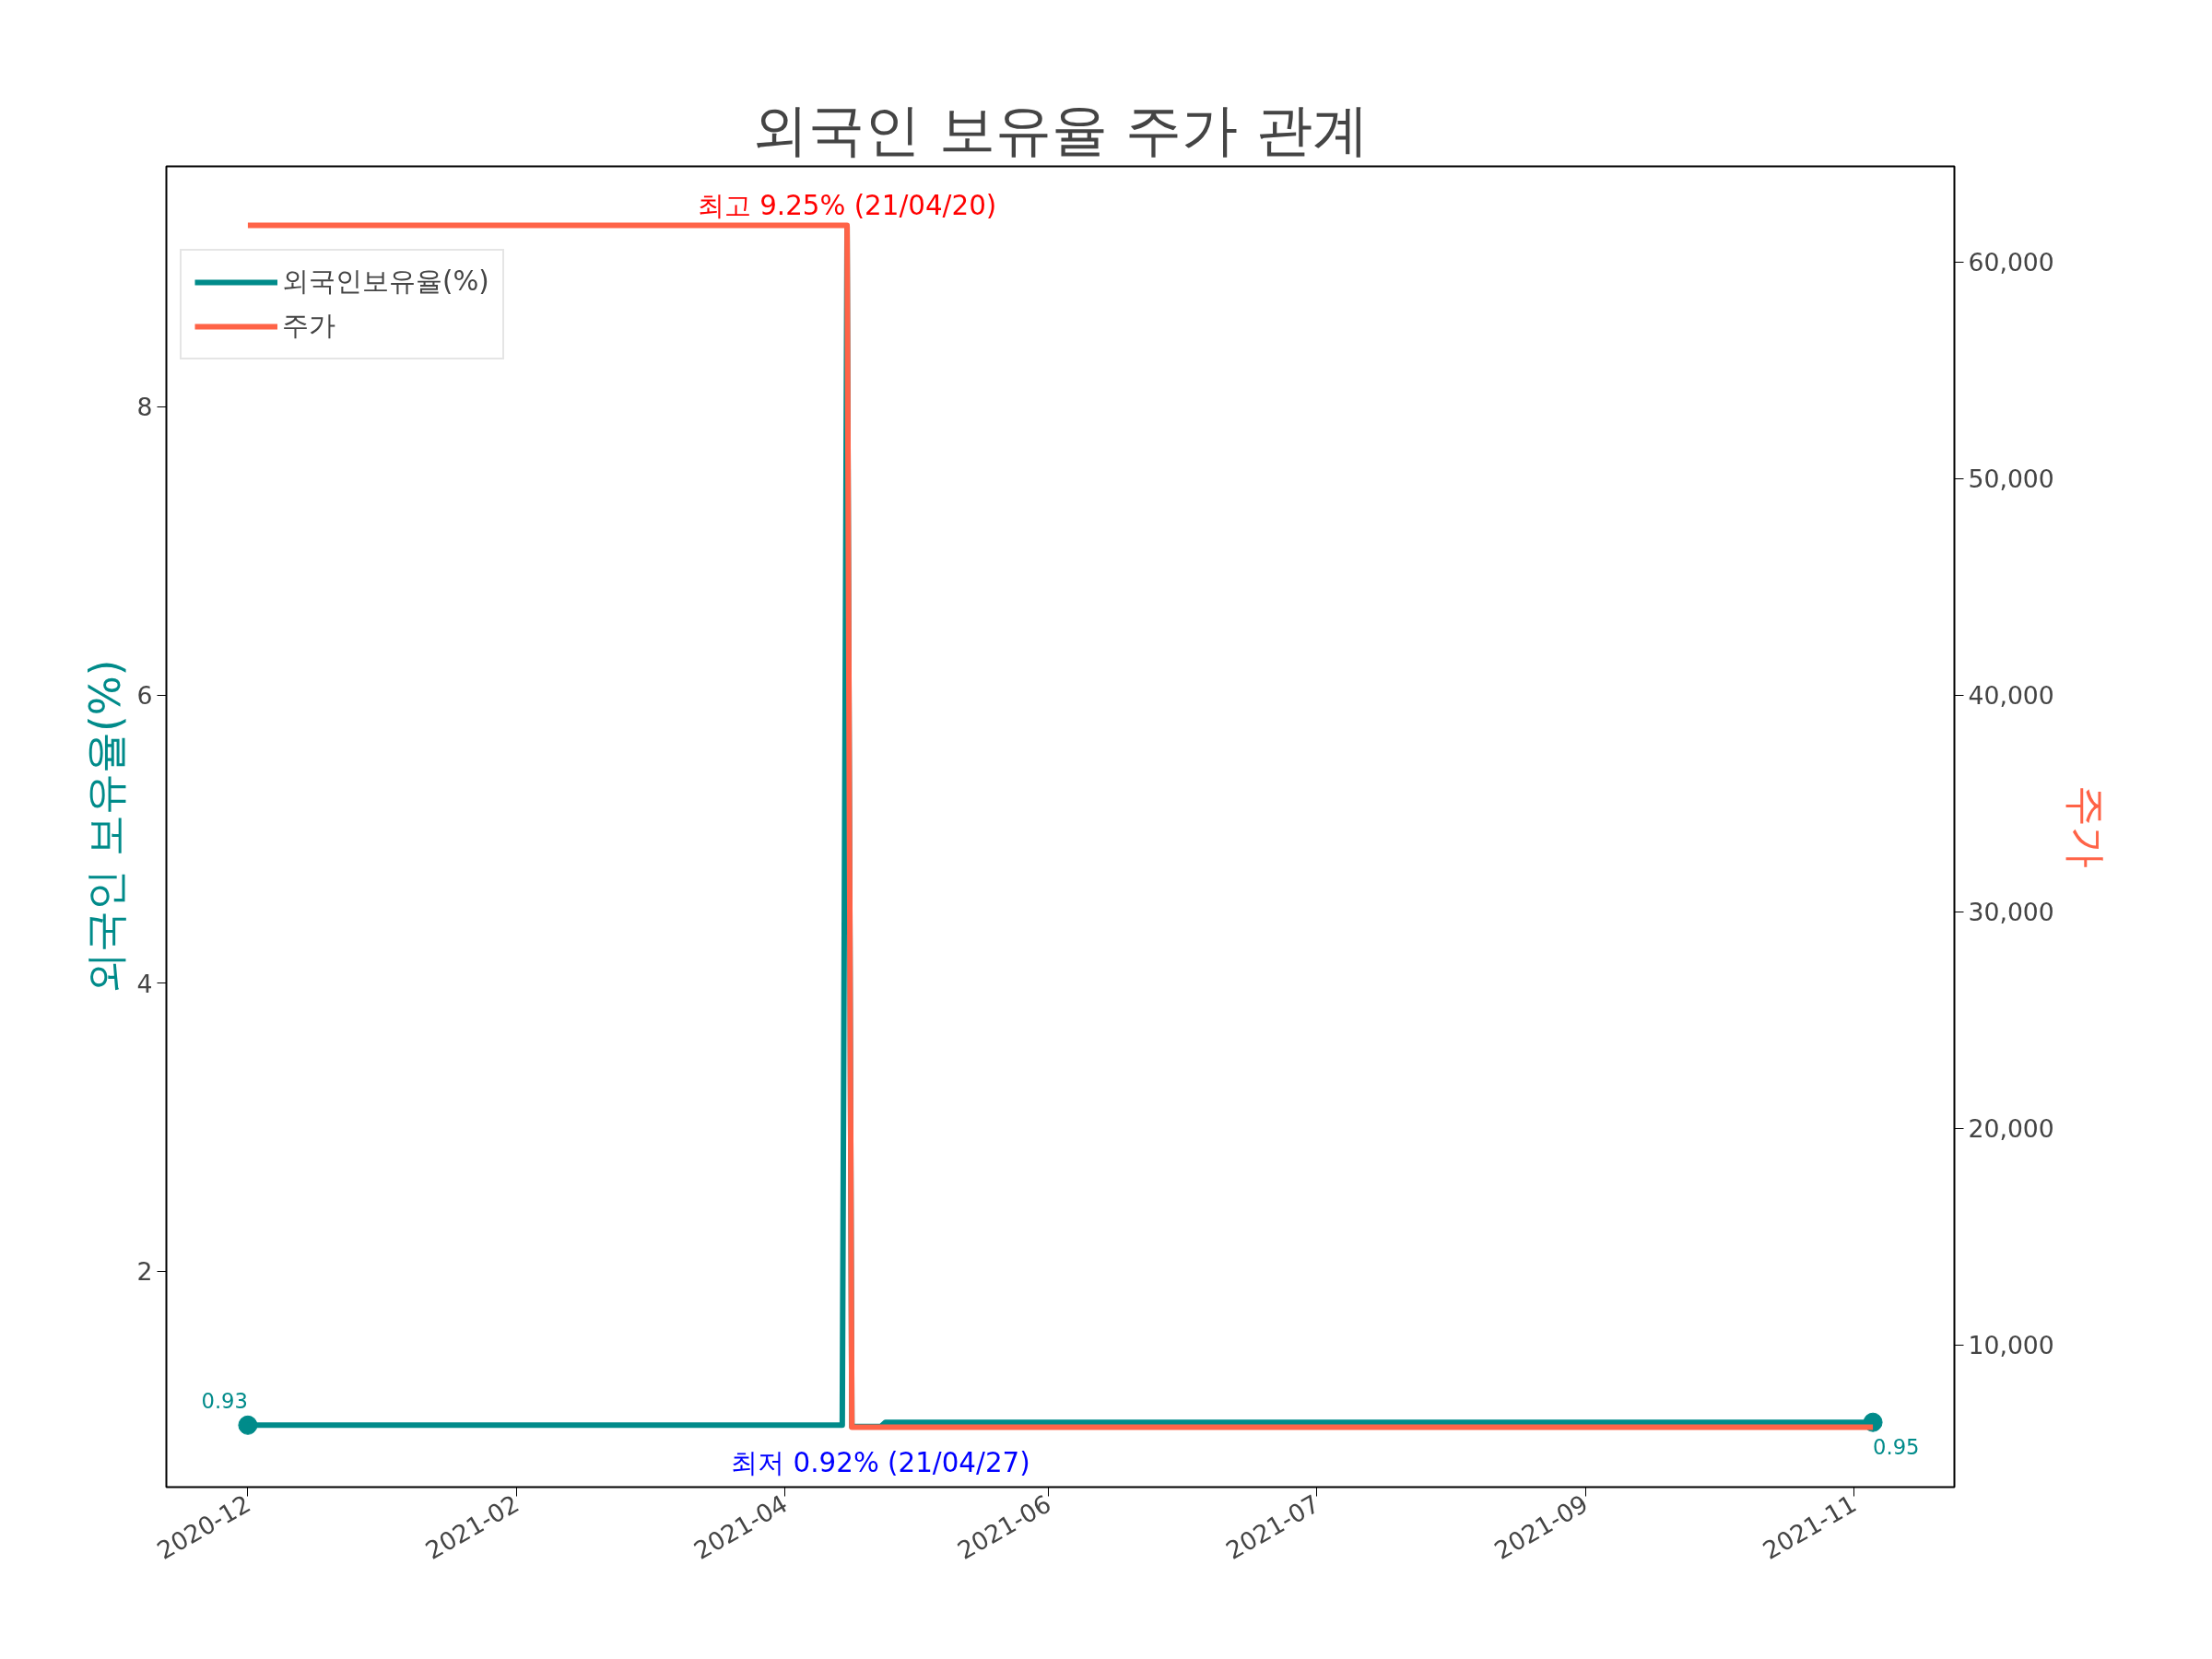 Image resolution: width=2212 pixels, height=1659 pixels. I want to click on y-tick-label: 6, so click(144, 696).